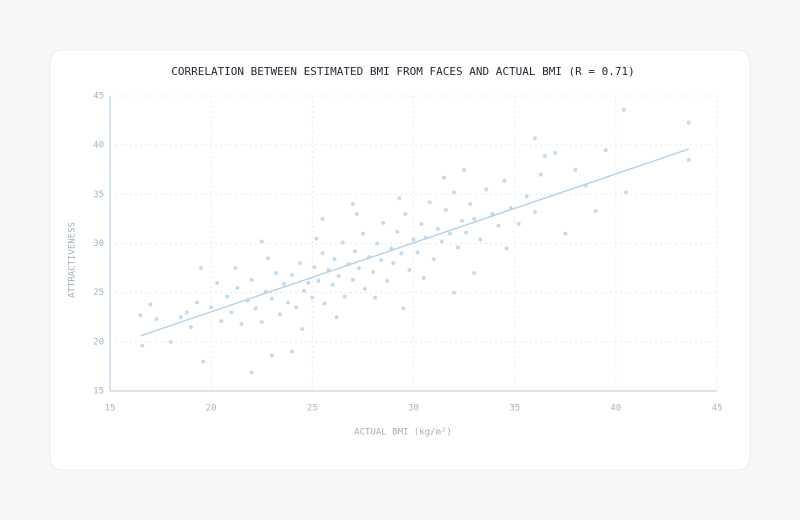  I want to click on x-tick-label: 30, so click(413, 409).